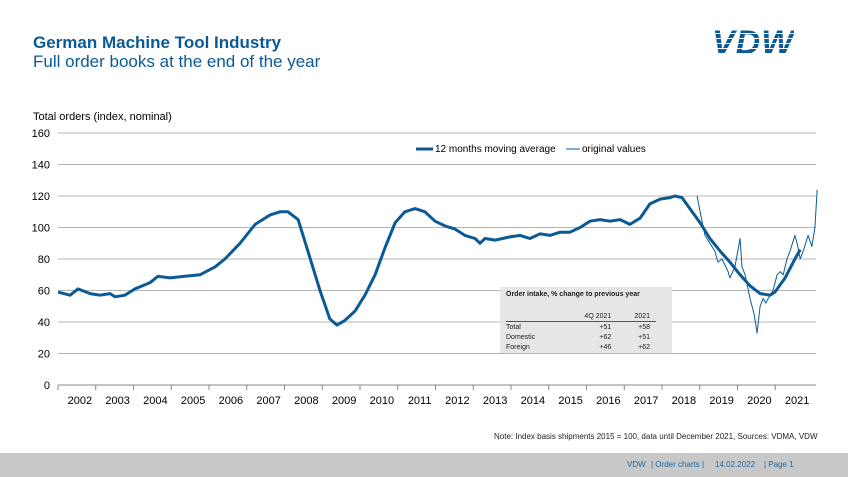  Describe the element at coordinates (420, 401) in the screenshot. I see `x-tick-label: 2011` at that location.